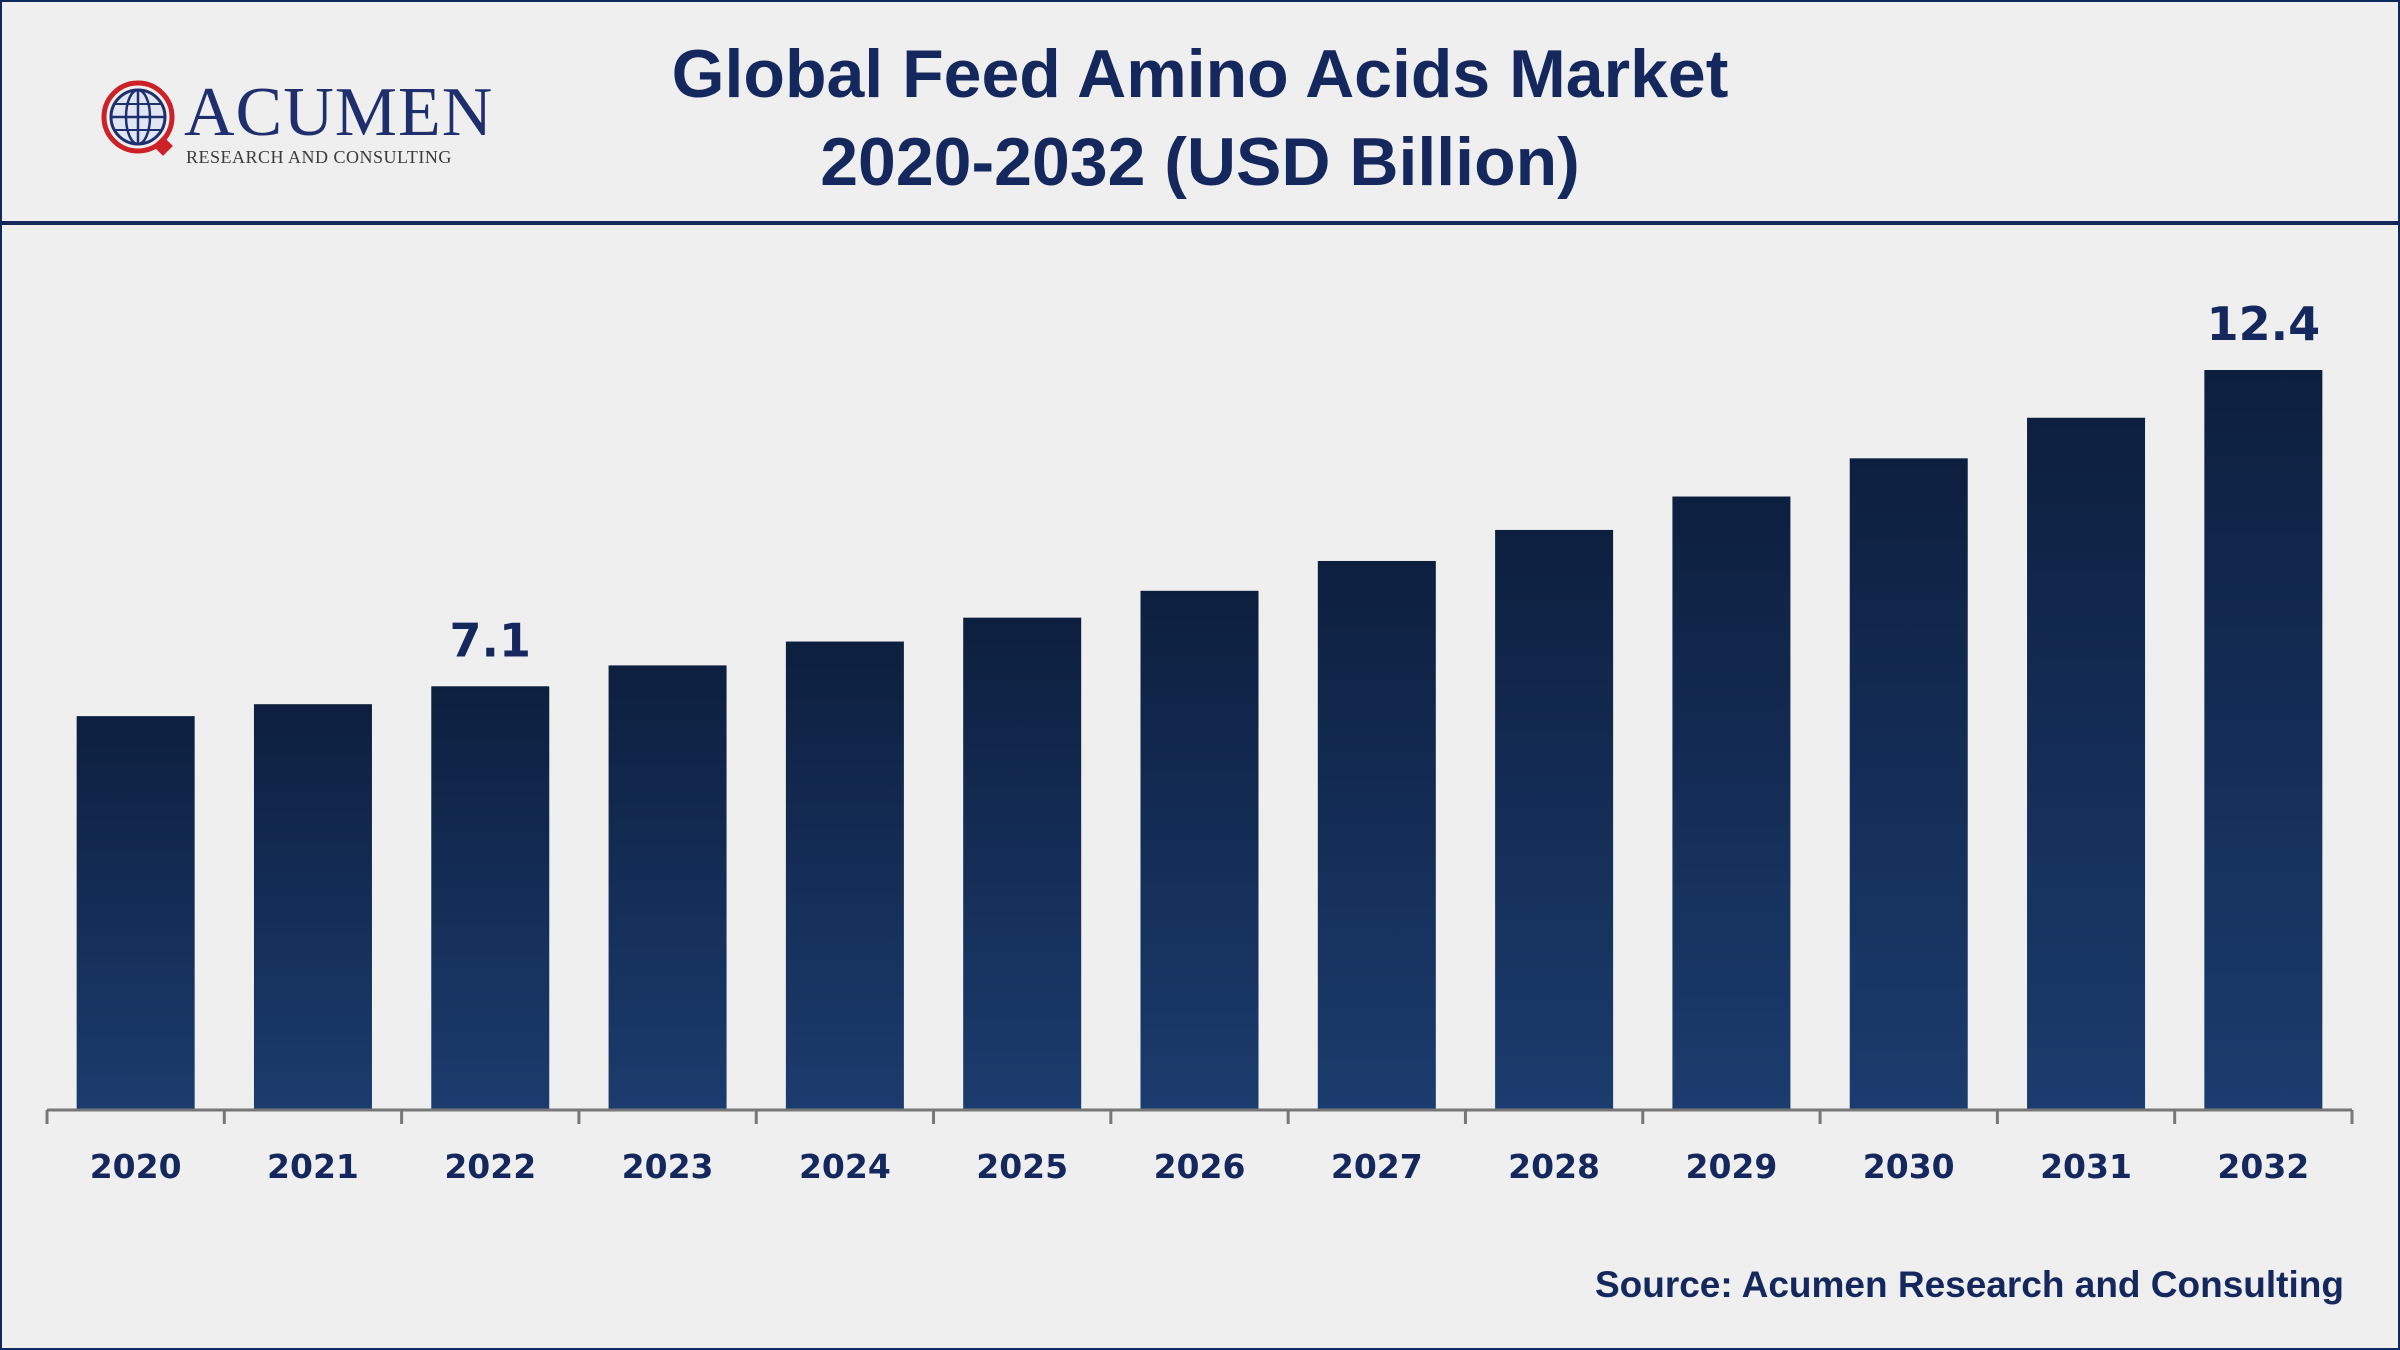 This screenshot has height=1350, width=2400. Describe the element at coordinates (1022, 1166) in the screenshot. I see `x-tick-label-2025: 2025` at that location.